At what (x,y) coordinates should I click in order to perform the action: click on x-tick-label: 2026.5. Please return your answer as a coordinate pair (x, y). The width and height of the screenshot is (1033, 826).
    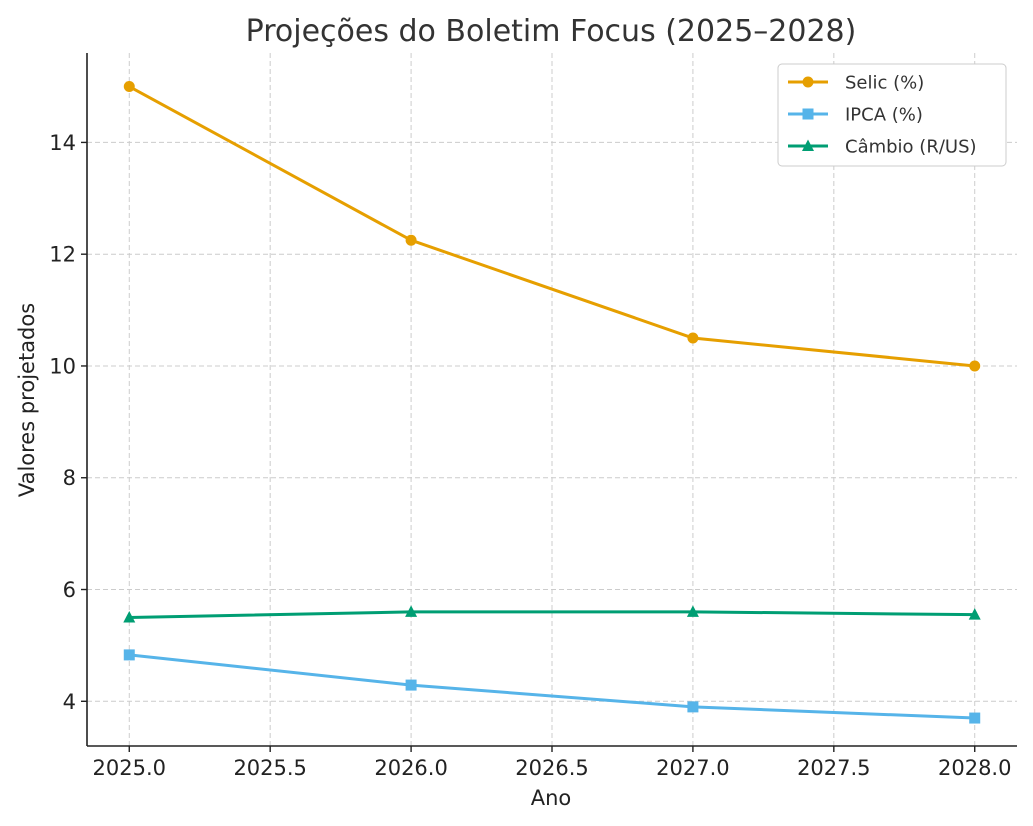
    Looking at the image, I should click on (551, 768).